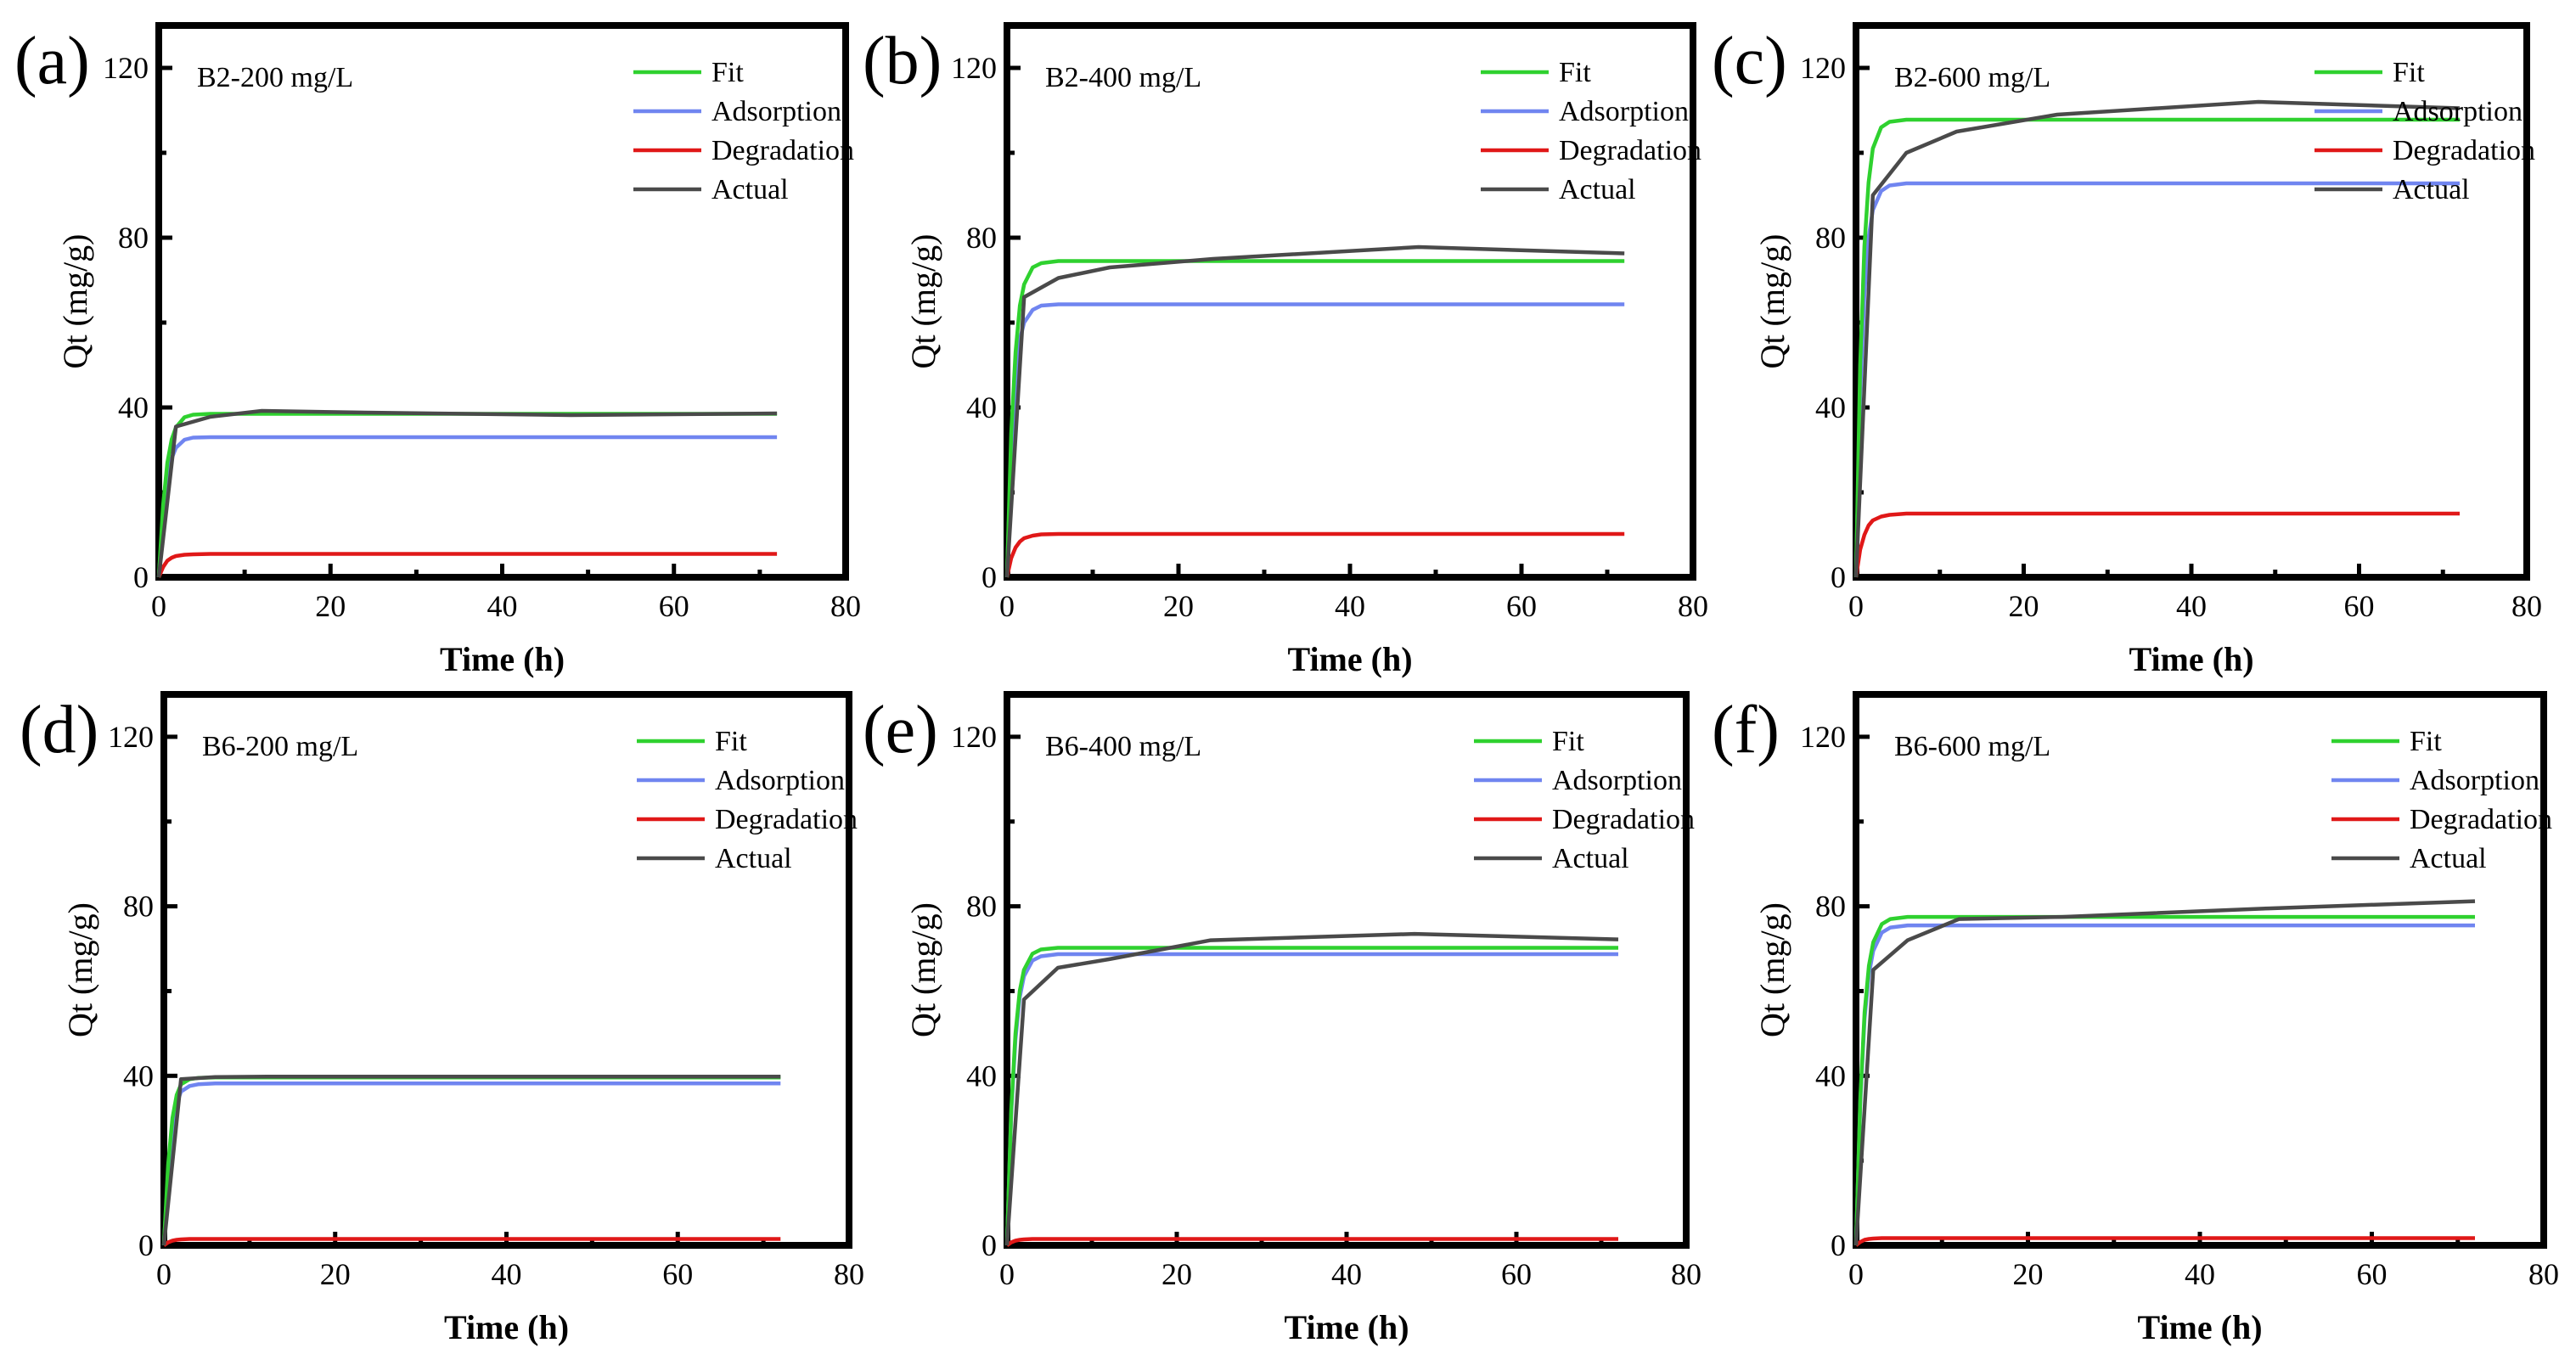  What do you see at coordinates (1746, 730) in the screenshot?
I see `panel-label: (f)` at bounding box center [1746, 730].